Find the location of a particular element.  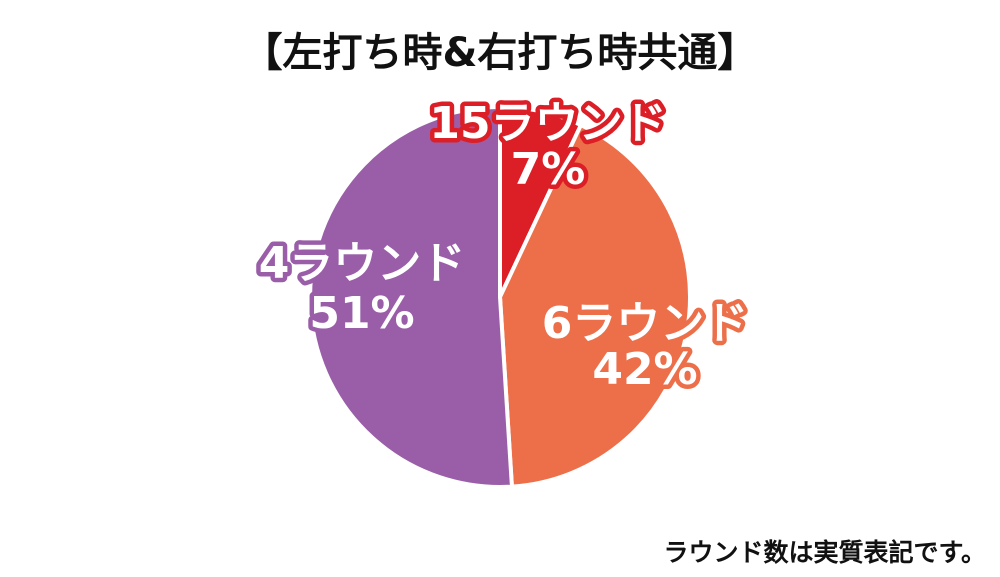

slice-name-label: 15ラウンド is located at coordinates (547, 123).